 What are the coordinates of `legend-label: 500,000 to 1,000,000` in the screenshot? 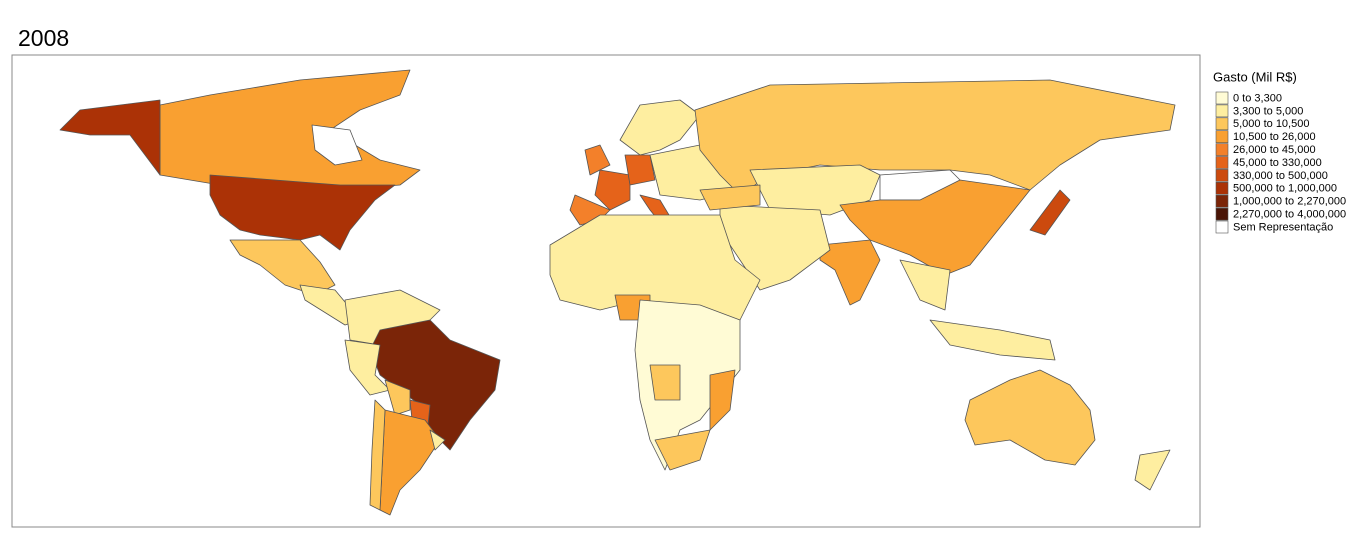 It's located at (1285, 189).